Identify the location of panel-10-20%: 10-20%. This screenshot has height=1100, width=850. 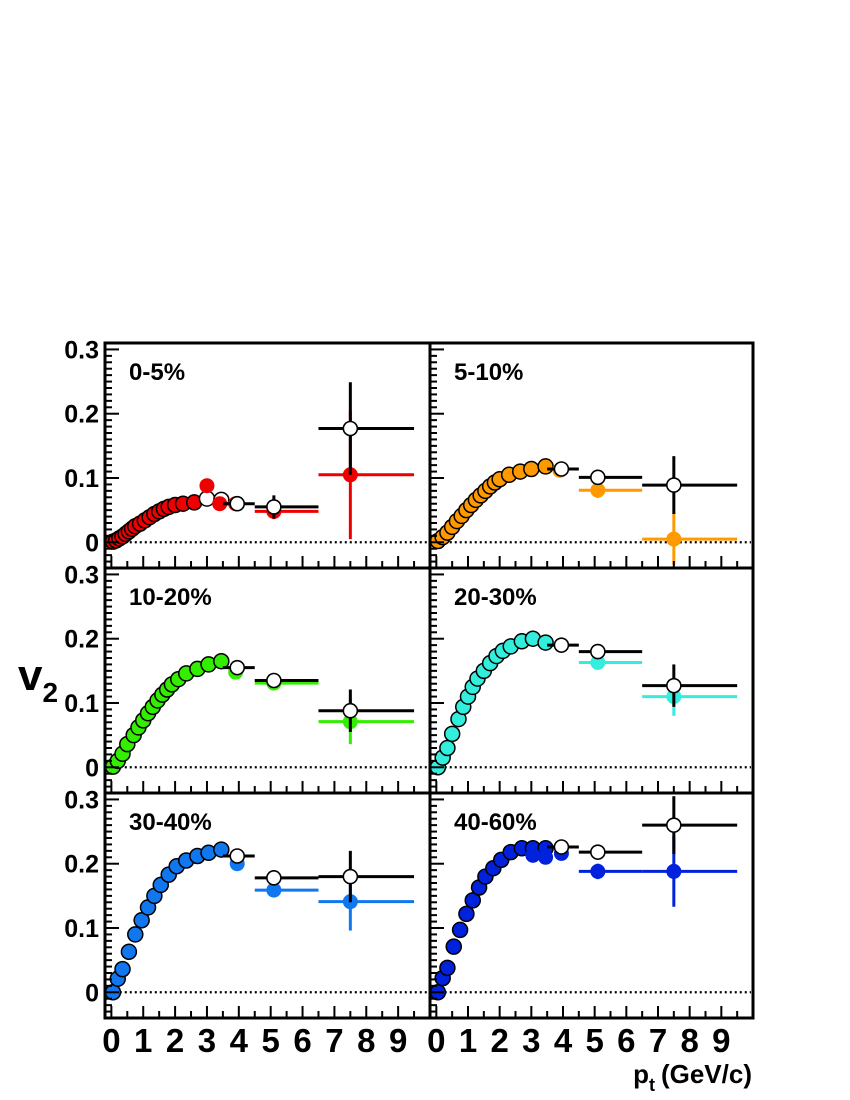
(266, 679).